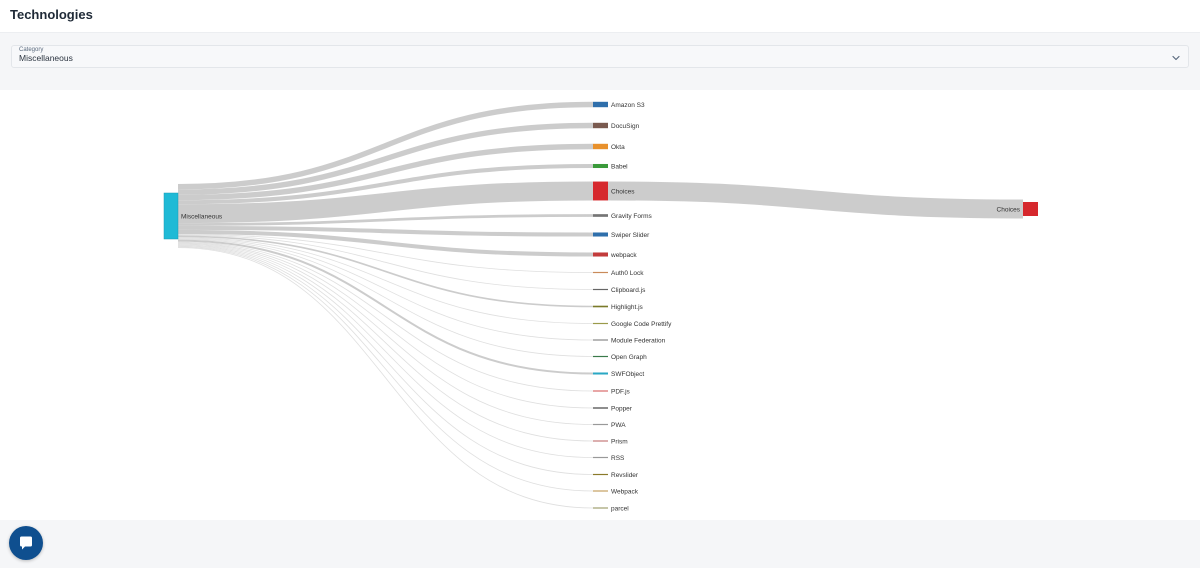 This screenshot has height=568, width=1200. Describe the element at coordinates (627, 307) in the screenshot. I see `sankey-label-highlight-js: Highlight.js` at that location.